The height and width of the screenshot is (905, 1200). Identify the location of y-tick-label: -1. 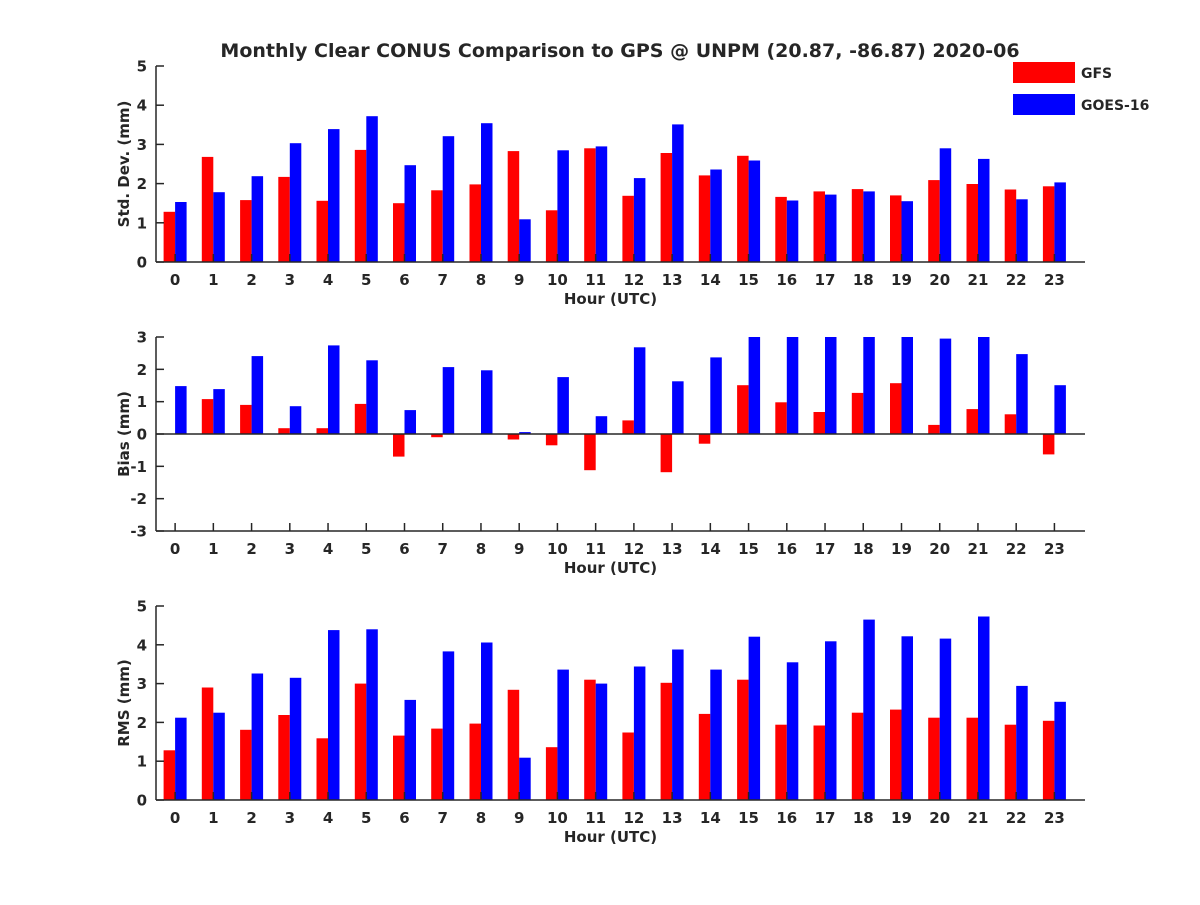
(138, 467).